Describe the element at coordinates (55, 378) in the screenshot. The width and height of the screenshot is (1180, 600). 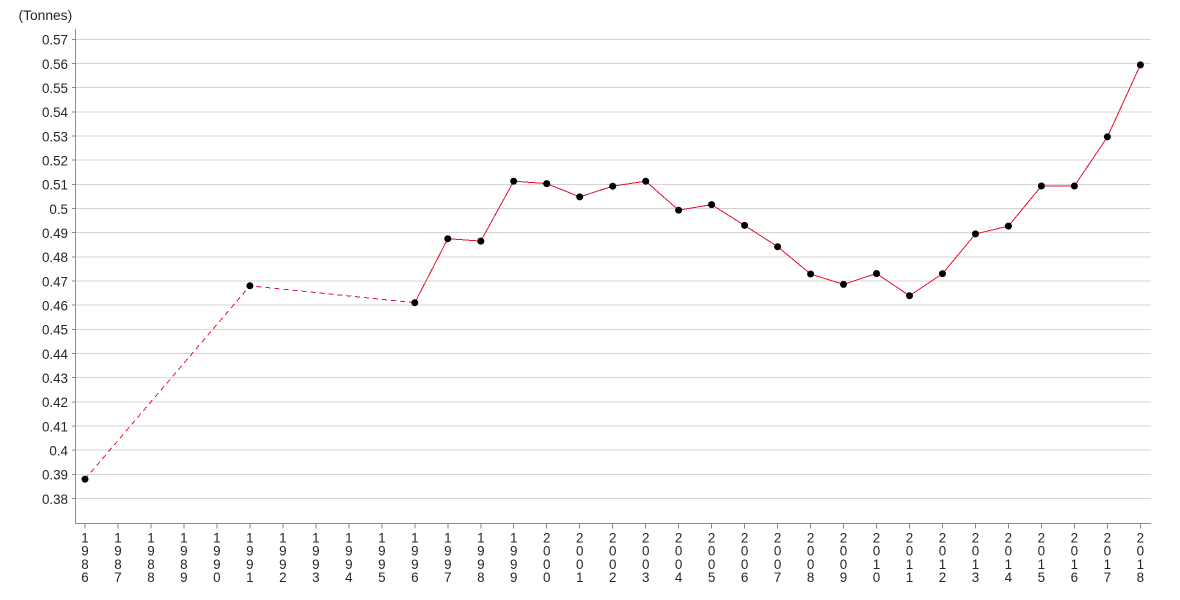
I see `svg-text: 0.43` at that location.